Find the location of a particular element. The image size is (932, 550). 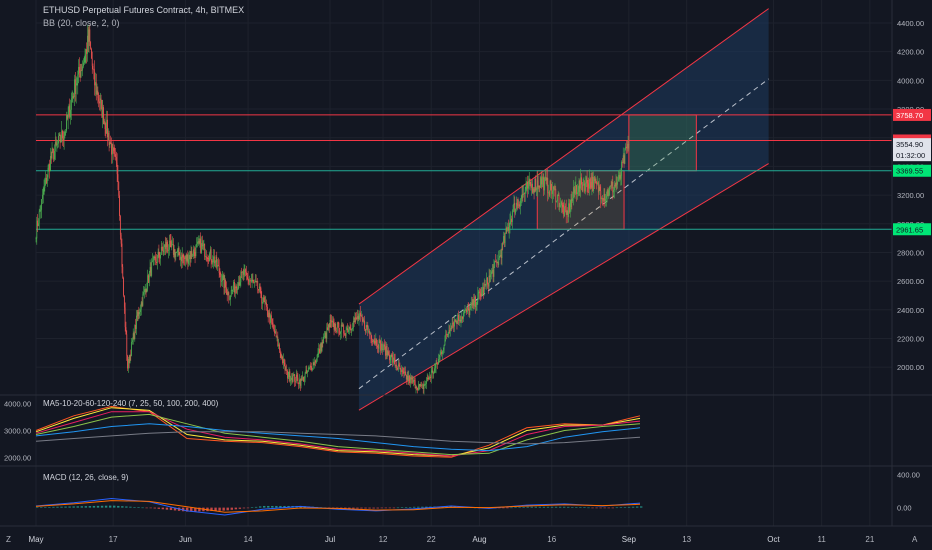

price-tick-label: 4000.00 is located at coordinates (910, 80).